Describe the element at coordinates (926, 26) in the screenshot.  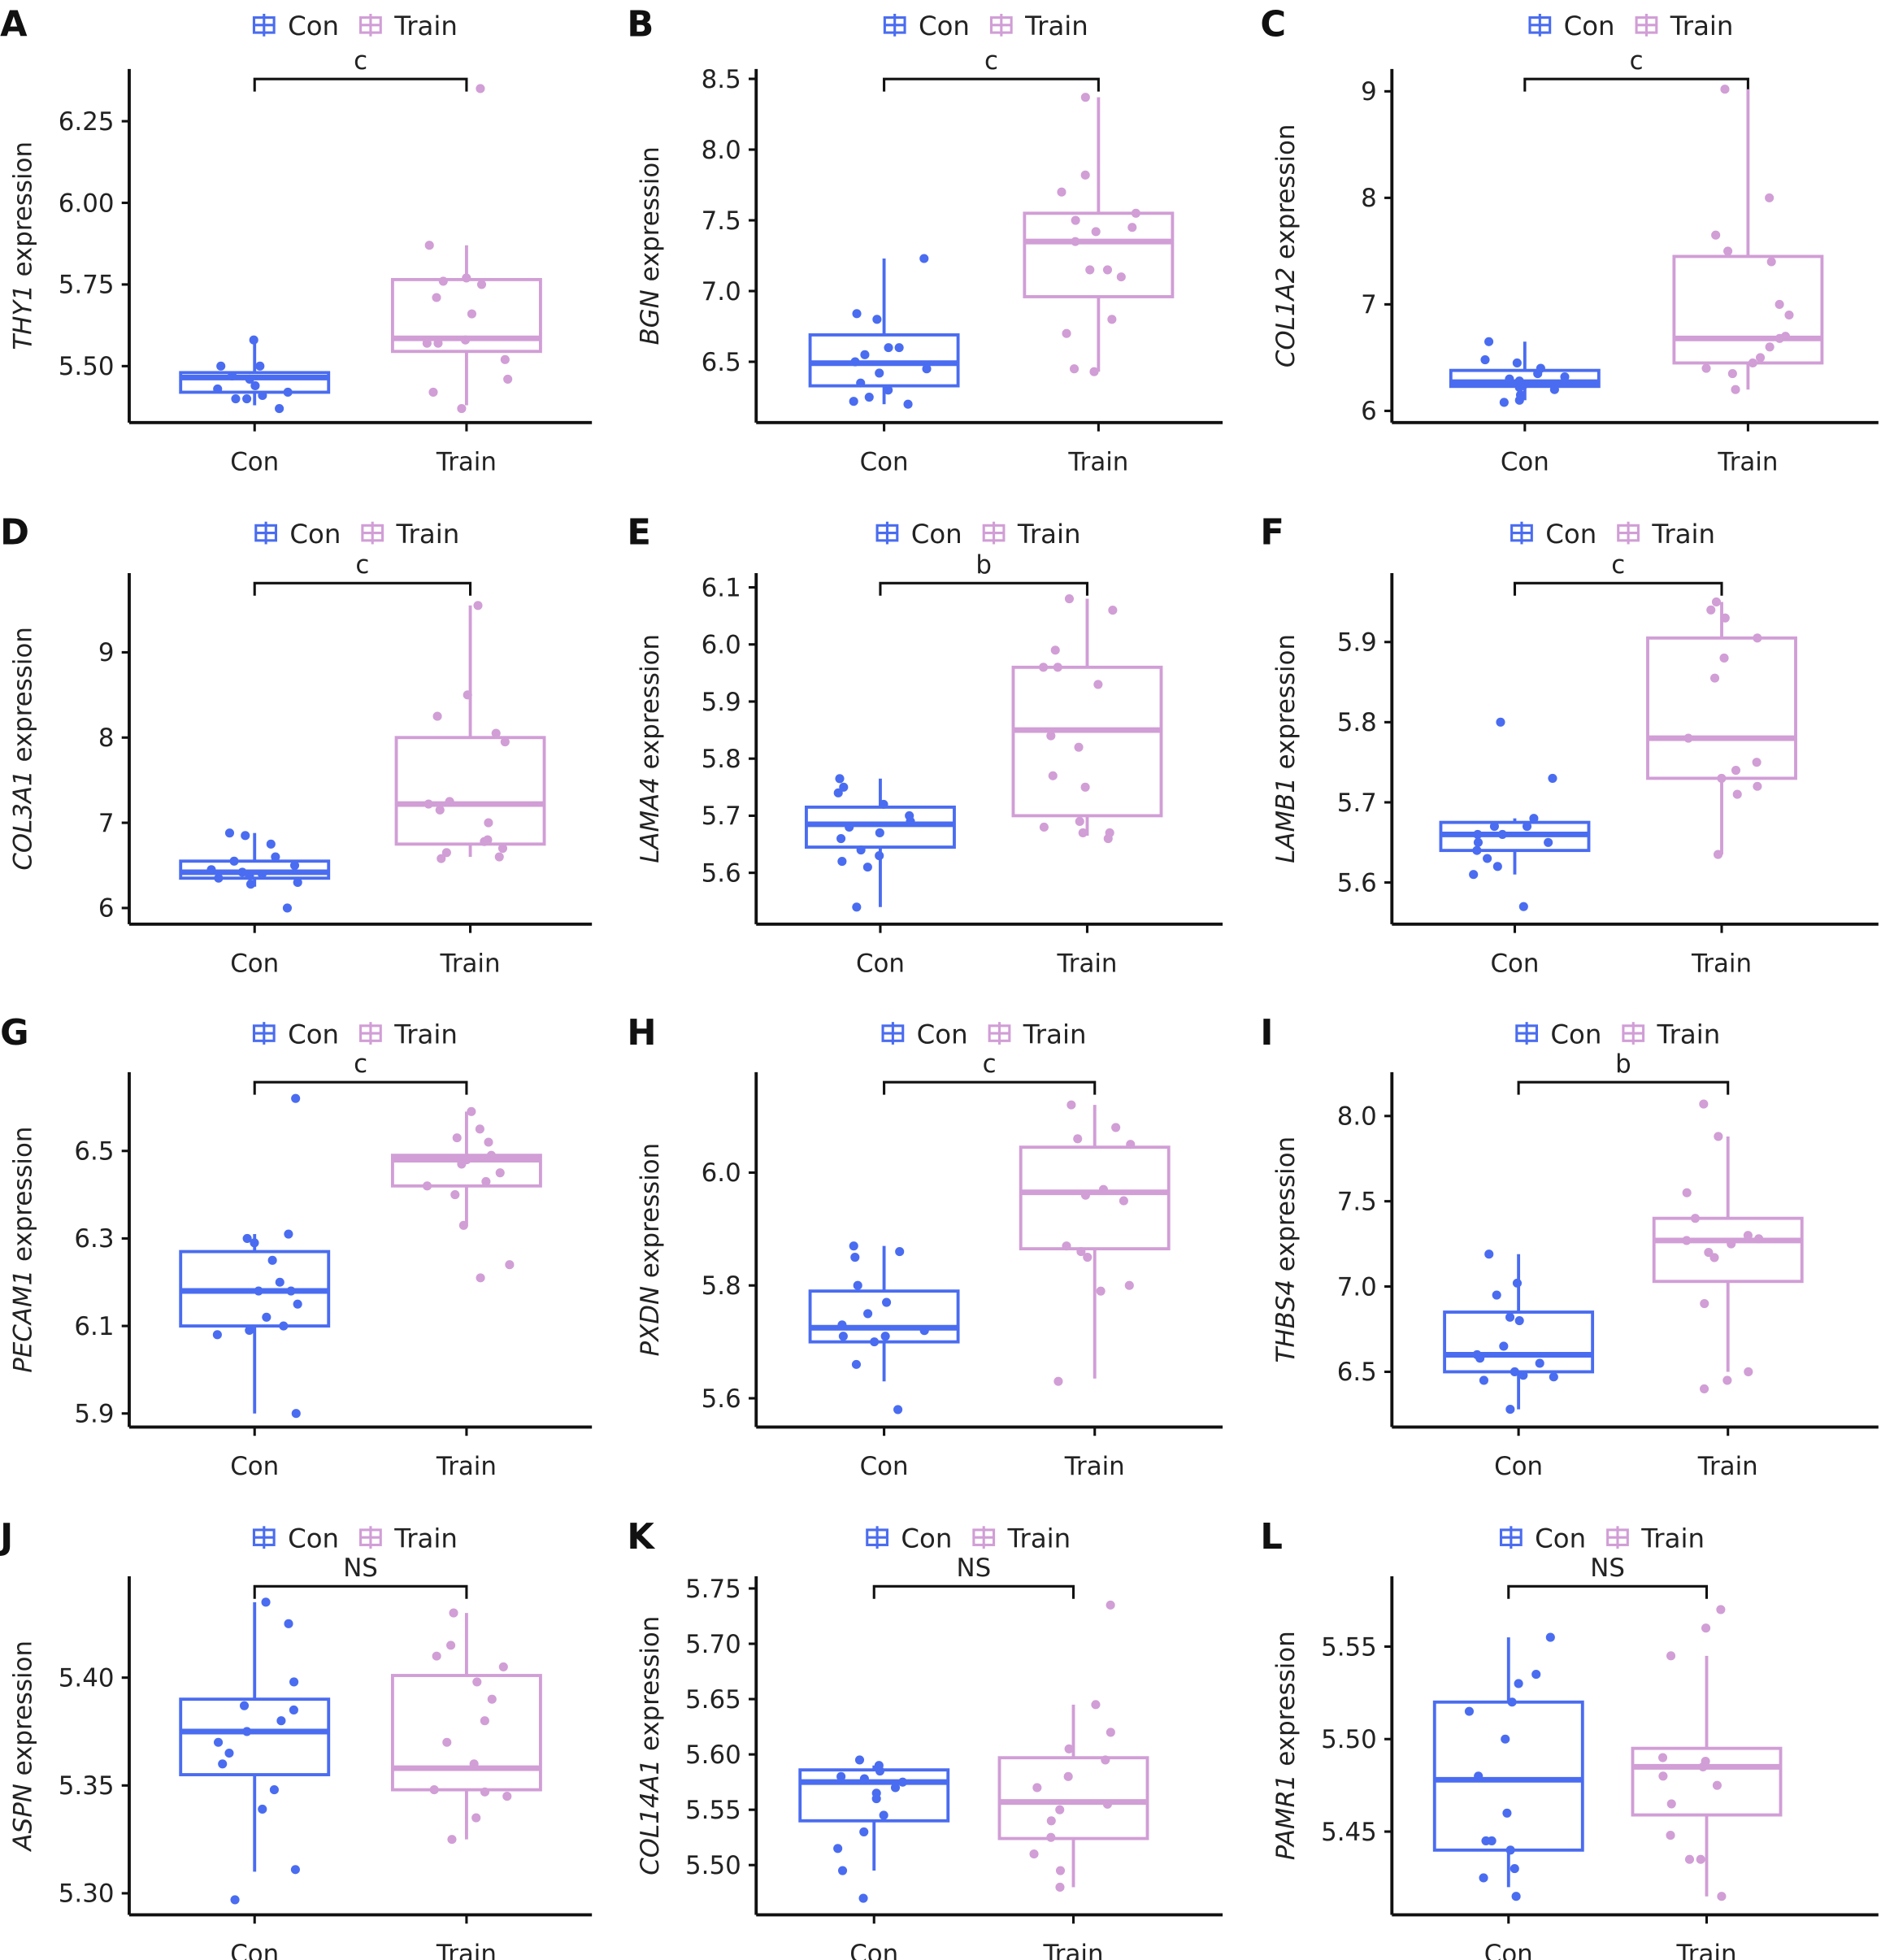
I see `legend-item-con: Con` at that location.